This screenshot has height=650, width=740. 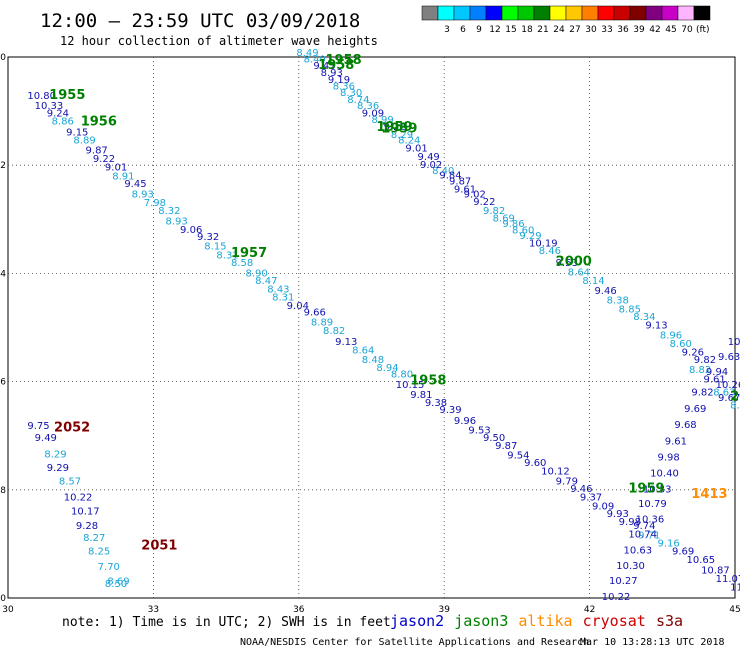 What do you see at coordinates (668, 544) in the screenshot?
I see `swh-value: 9.16` at bounding box center [668, 544].